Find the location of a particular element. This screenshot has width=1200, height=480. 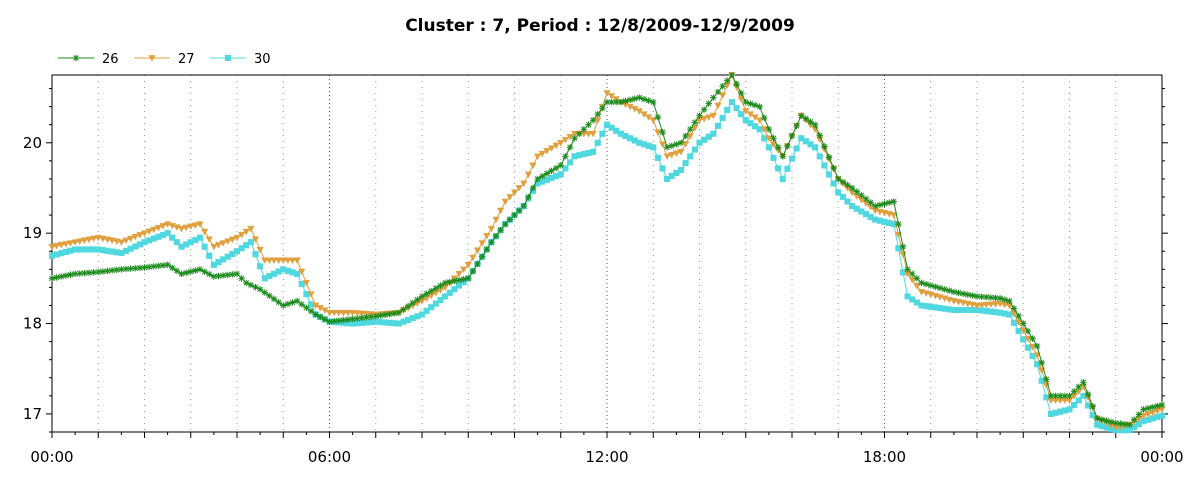

y-tick-label: 20 is located at coordinates (32, 143).